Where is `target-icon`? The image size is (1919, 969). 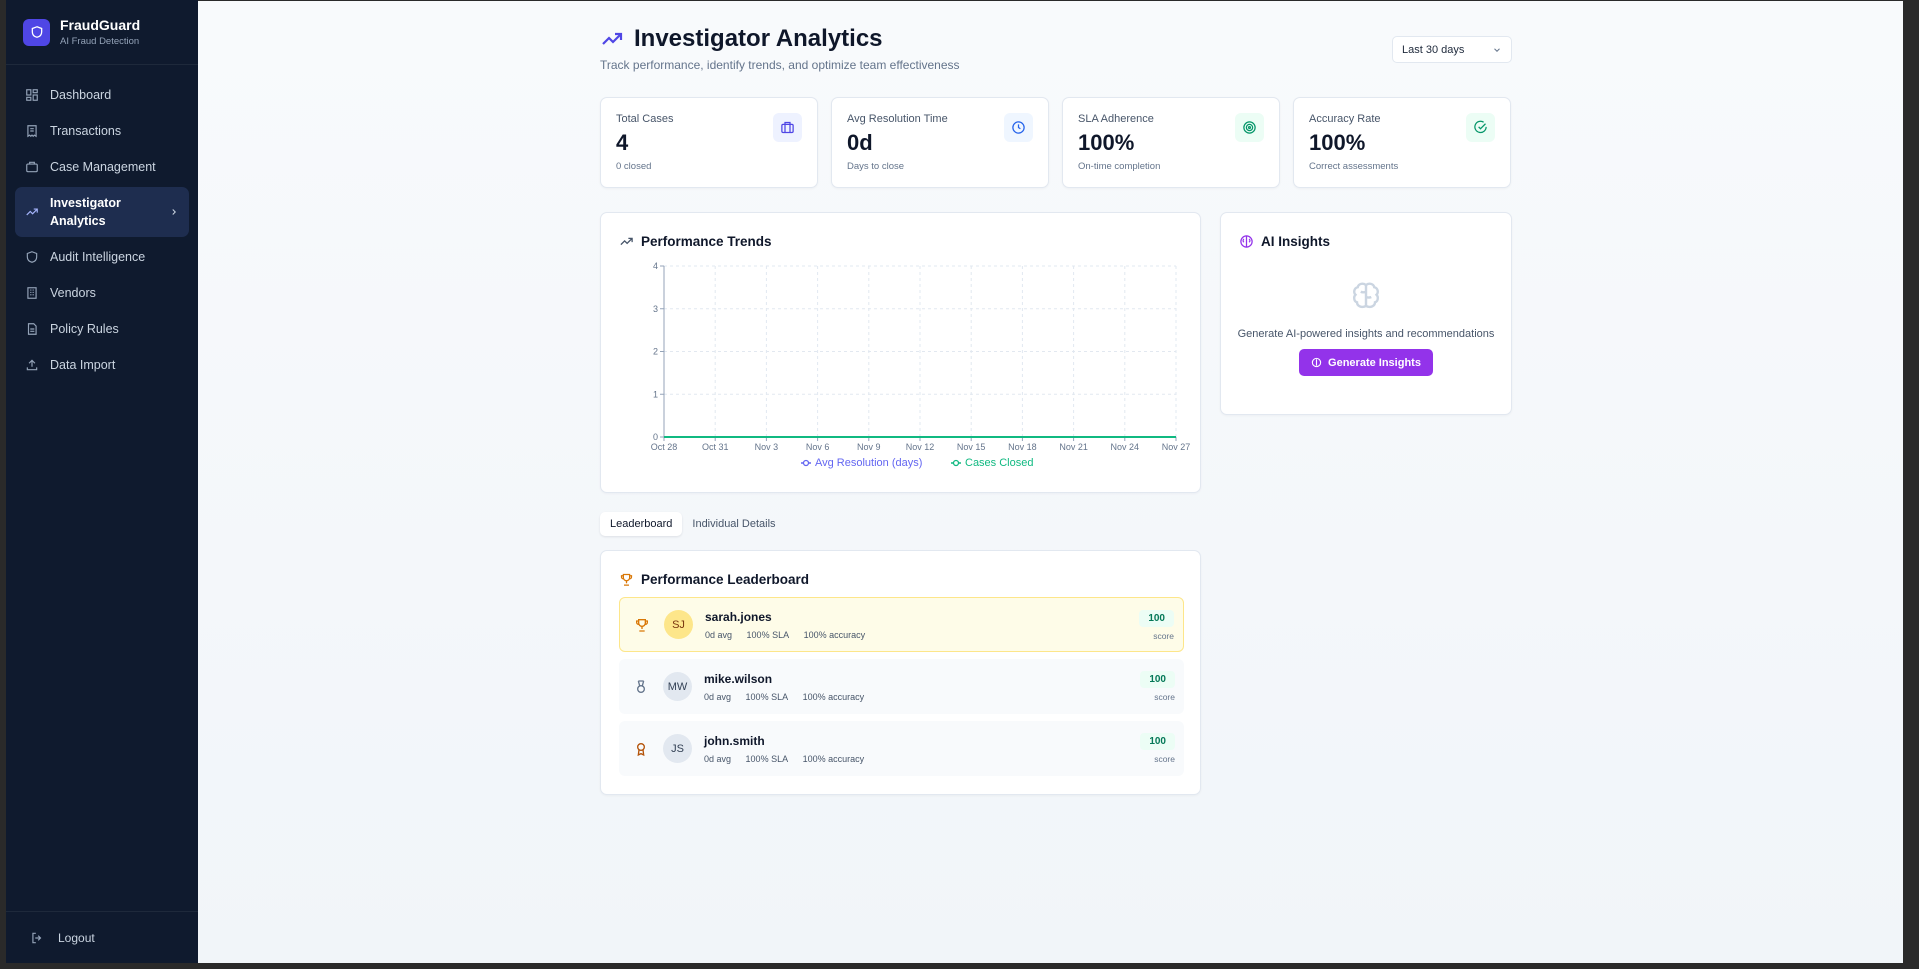
target-icon is located at coordinates (1249, 127).